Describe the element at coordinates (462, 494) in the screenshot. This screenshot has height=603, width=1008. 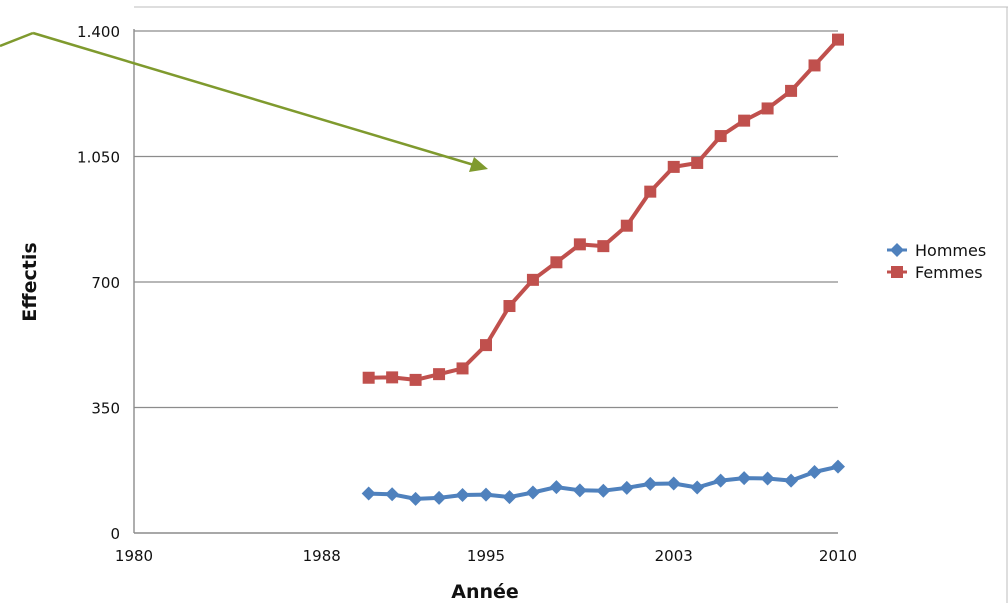
I see `point-hommes-1994` at that location.